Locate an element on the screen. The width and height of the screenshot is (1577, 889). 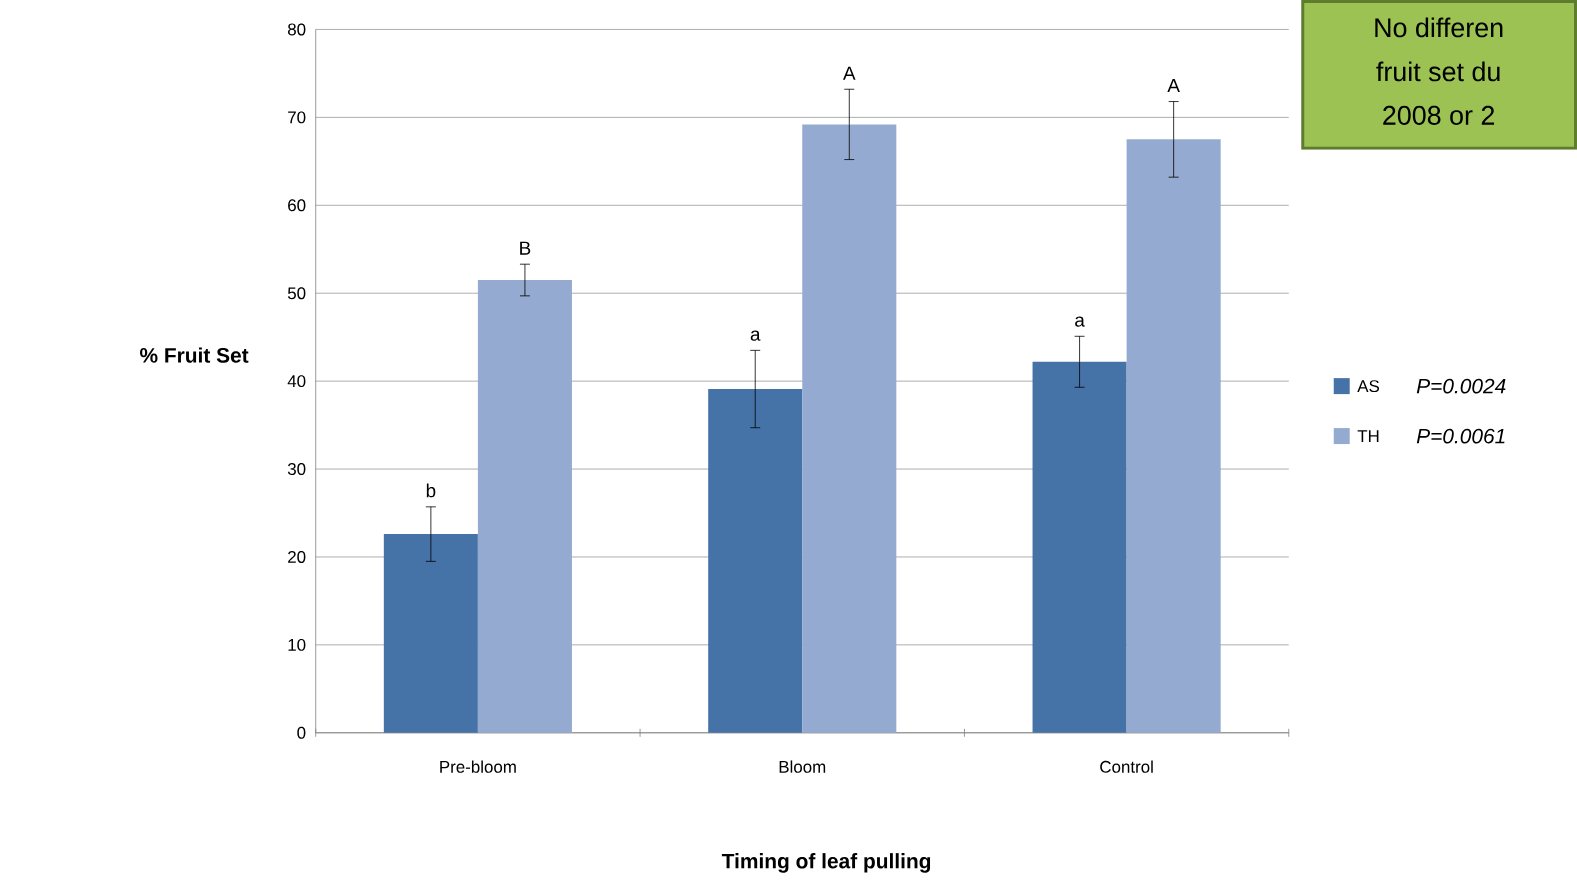
annotation: b is located at coordinates (431, 490).